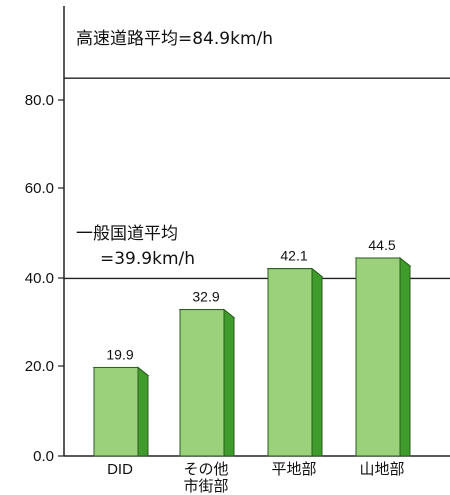 This screenshot has height=495, width=450. What do you see at coordinates (293, 469) in the screenshot?
I see `category-label-flatland: 平地部` at bounding box center [293, 469].